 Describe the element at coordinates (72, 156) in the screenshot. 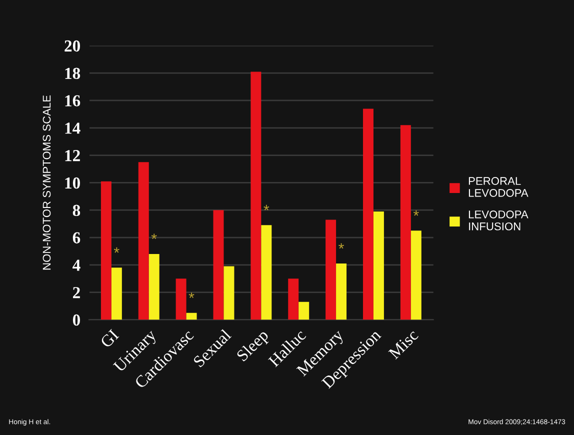

I see `y-tick-label: 12` at that location.